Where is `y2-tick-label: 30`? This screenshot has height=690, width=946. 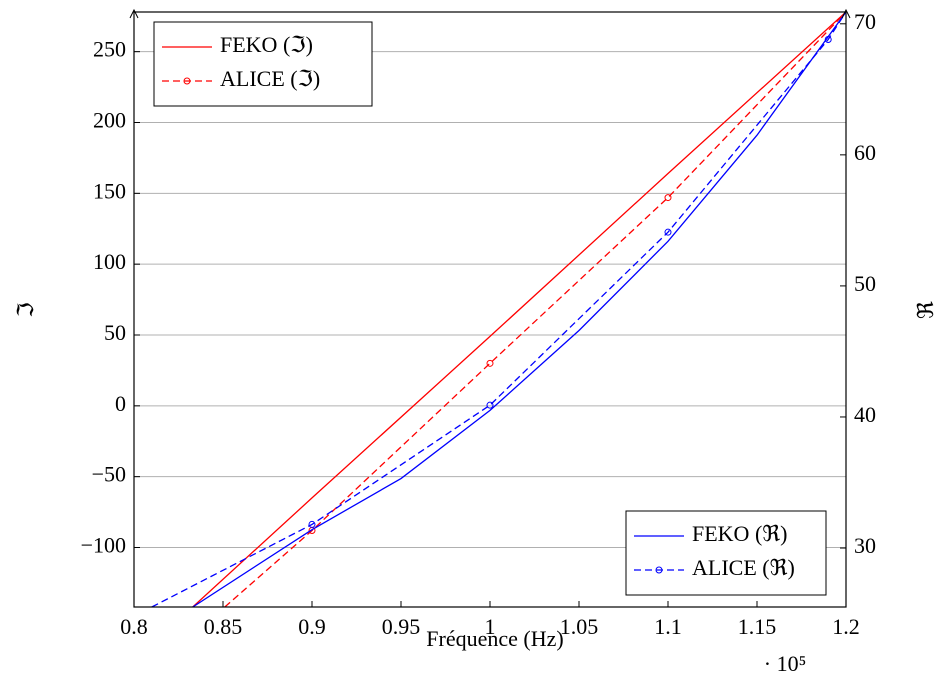 y2-tick-label: 30 is located at coordinates (865, 545).